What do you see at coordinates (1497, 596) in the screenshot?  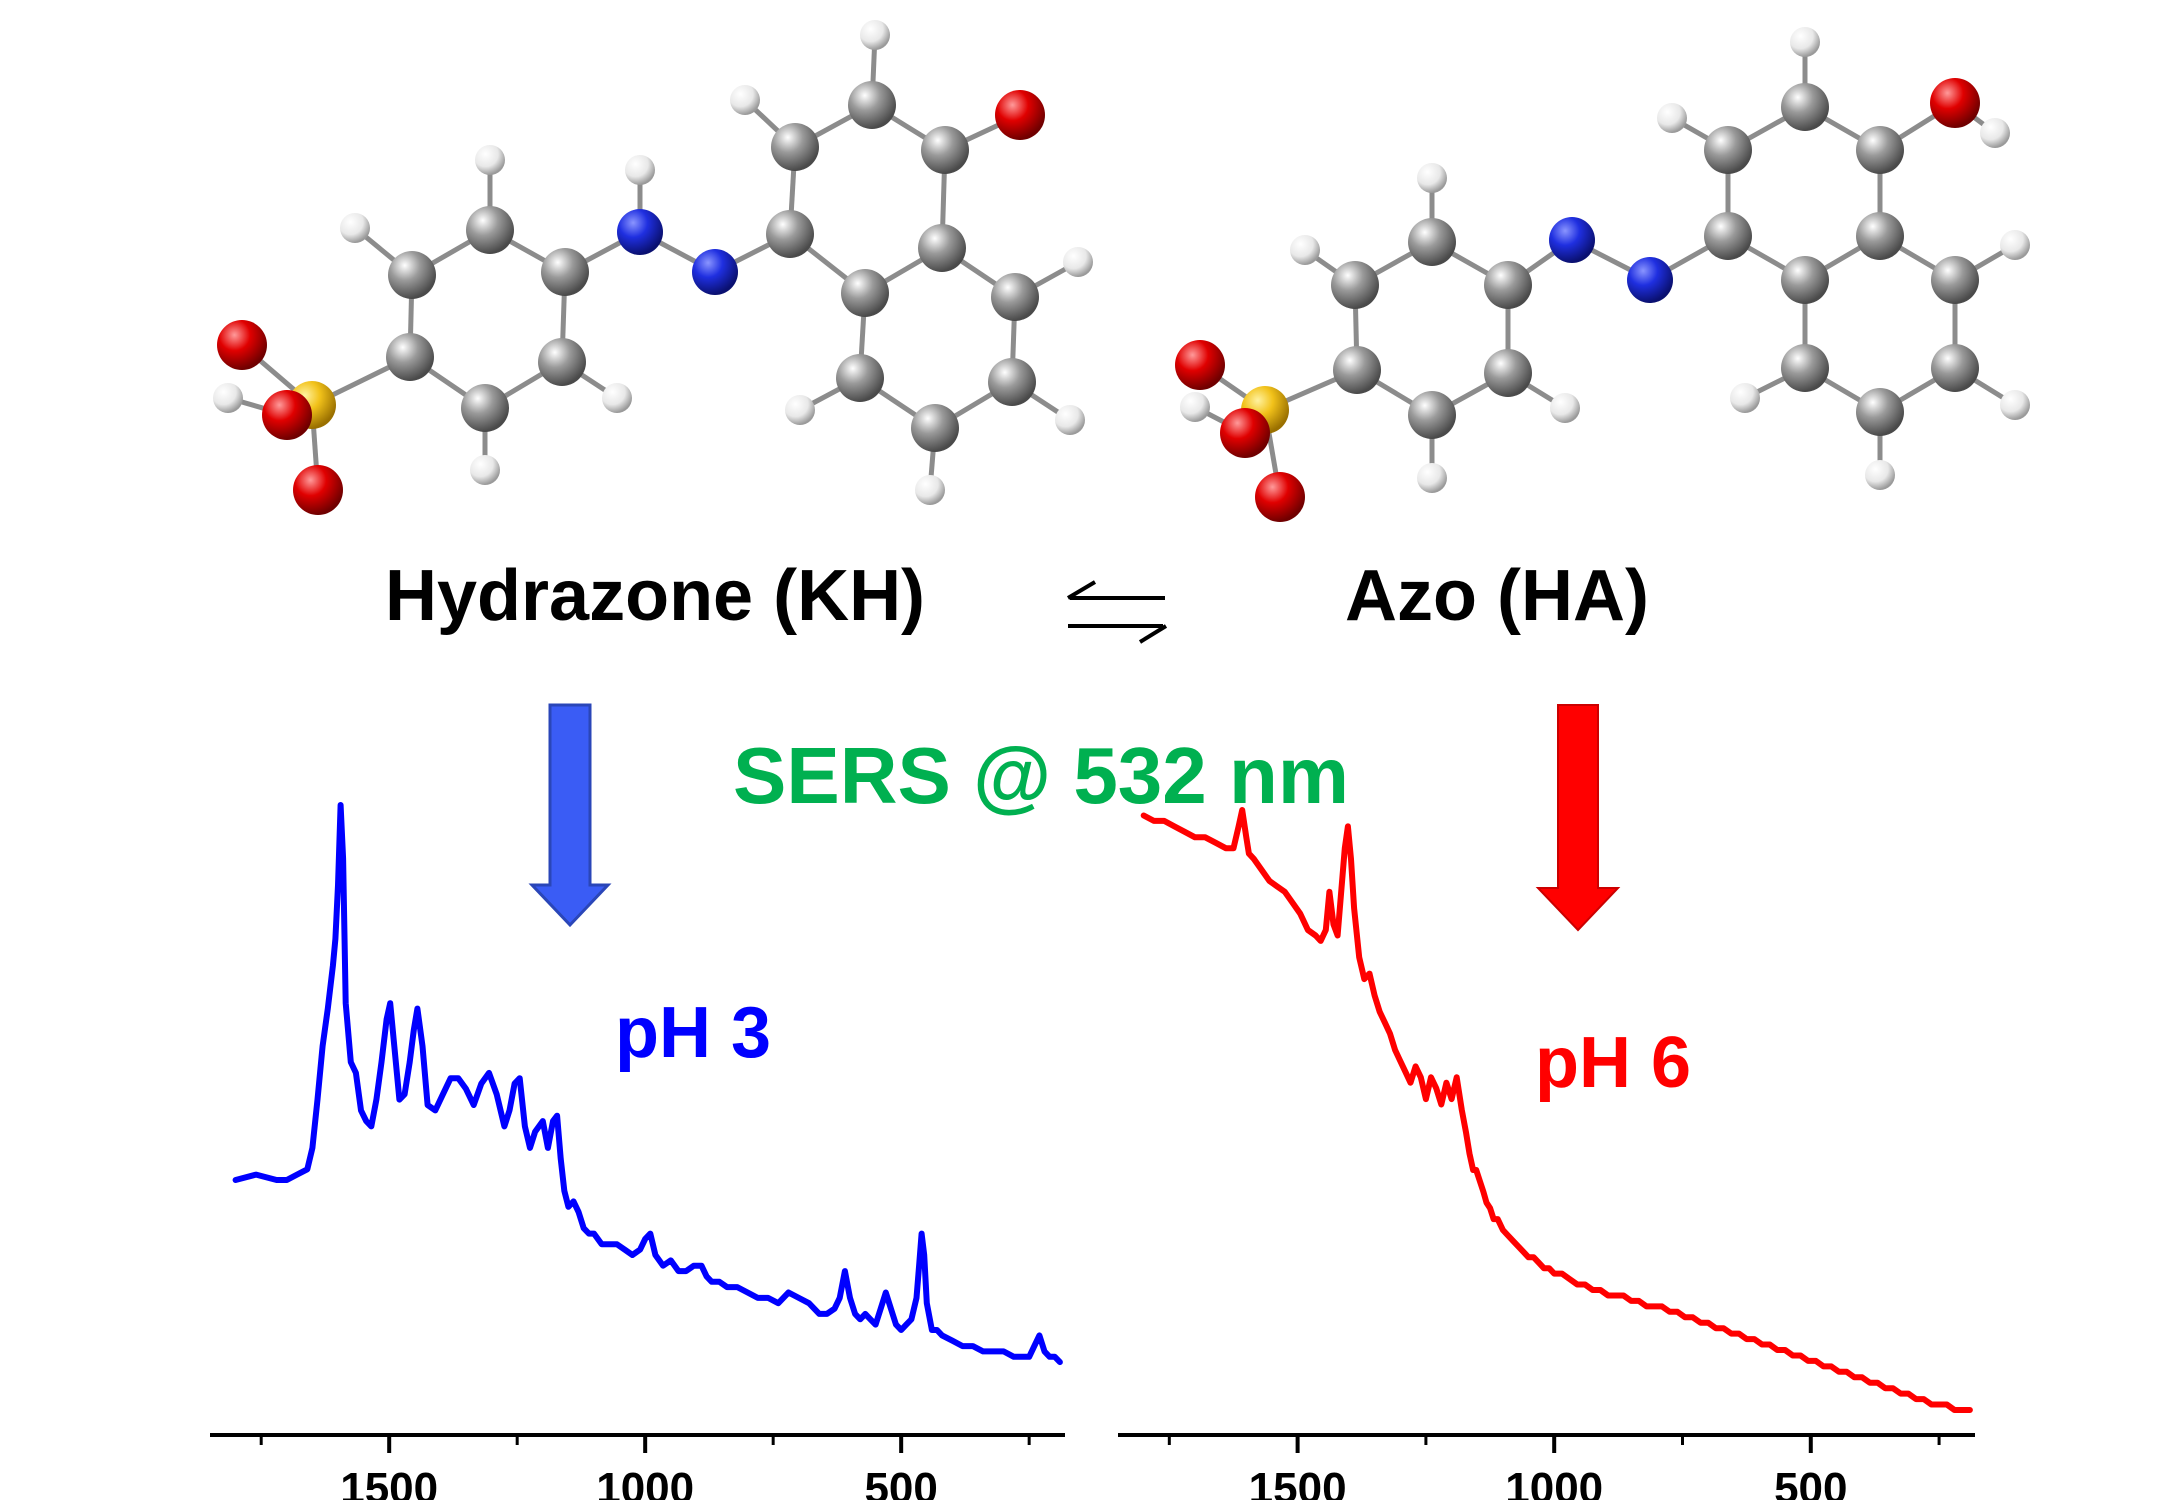 I see `azo-label: Azo (HA)` at bounding box center [1497, 596].